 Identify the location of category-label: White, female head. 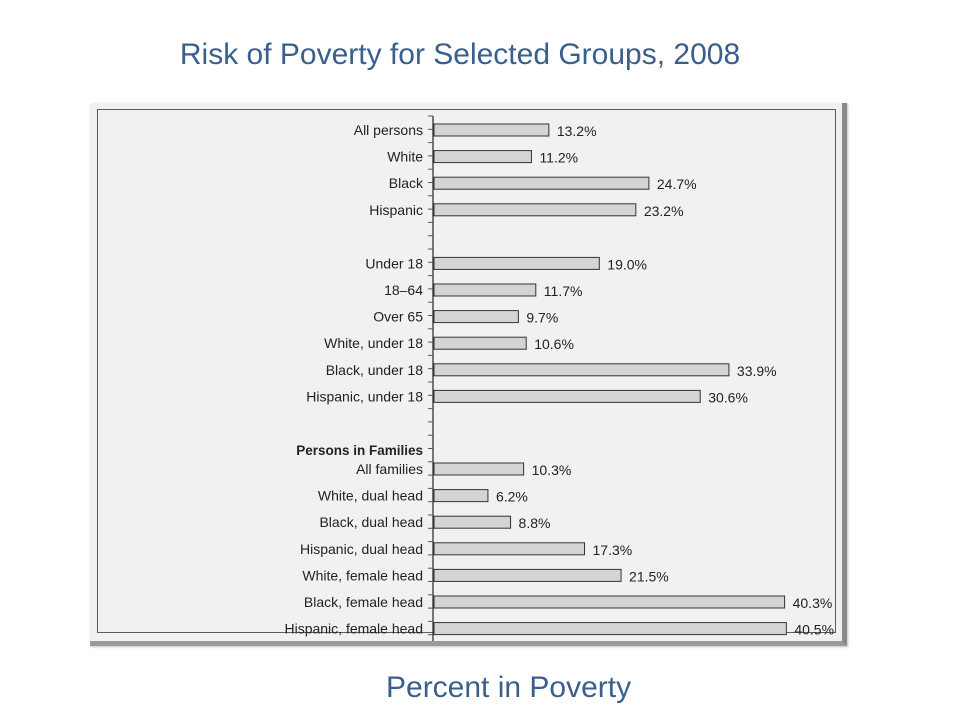
(362, 575).